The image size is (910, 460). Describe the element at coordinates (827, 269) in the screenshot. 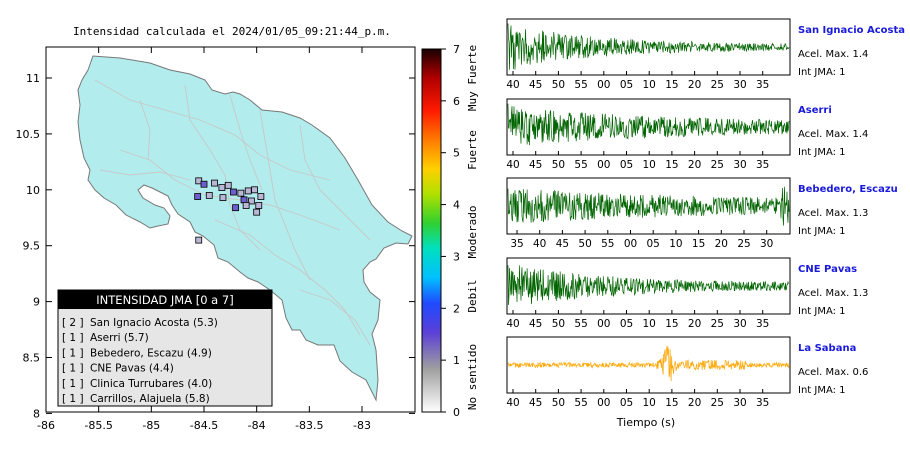

I see `station-name: CNE Pavas` at that location.